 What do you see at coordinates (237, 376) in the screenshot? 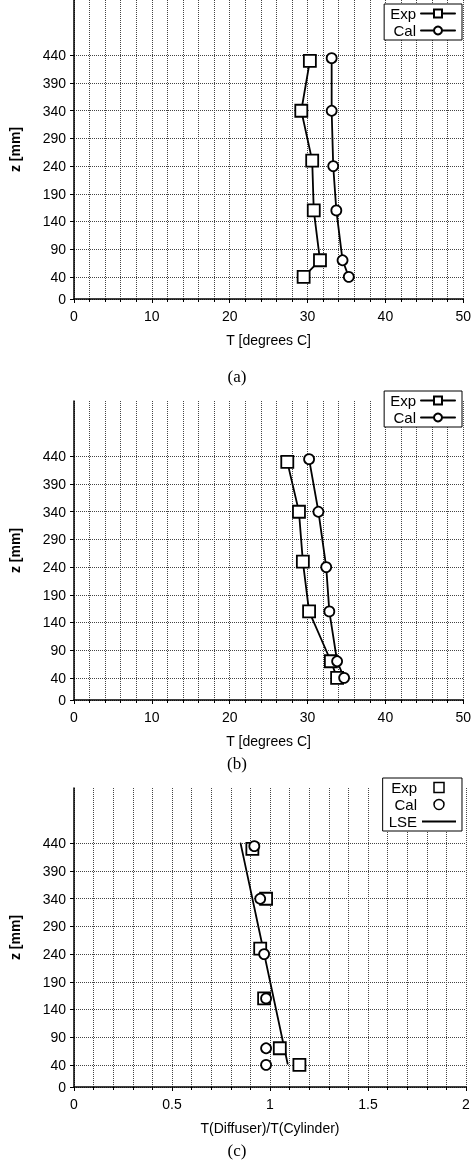
I see `text: (a)` at bounding box center [237, 376].